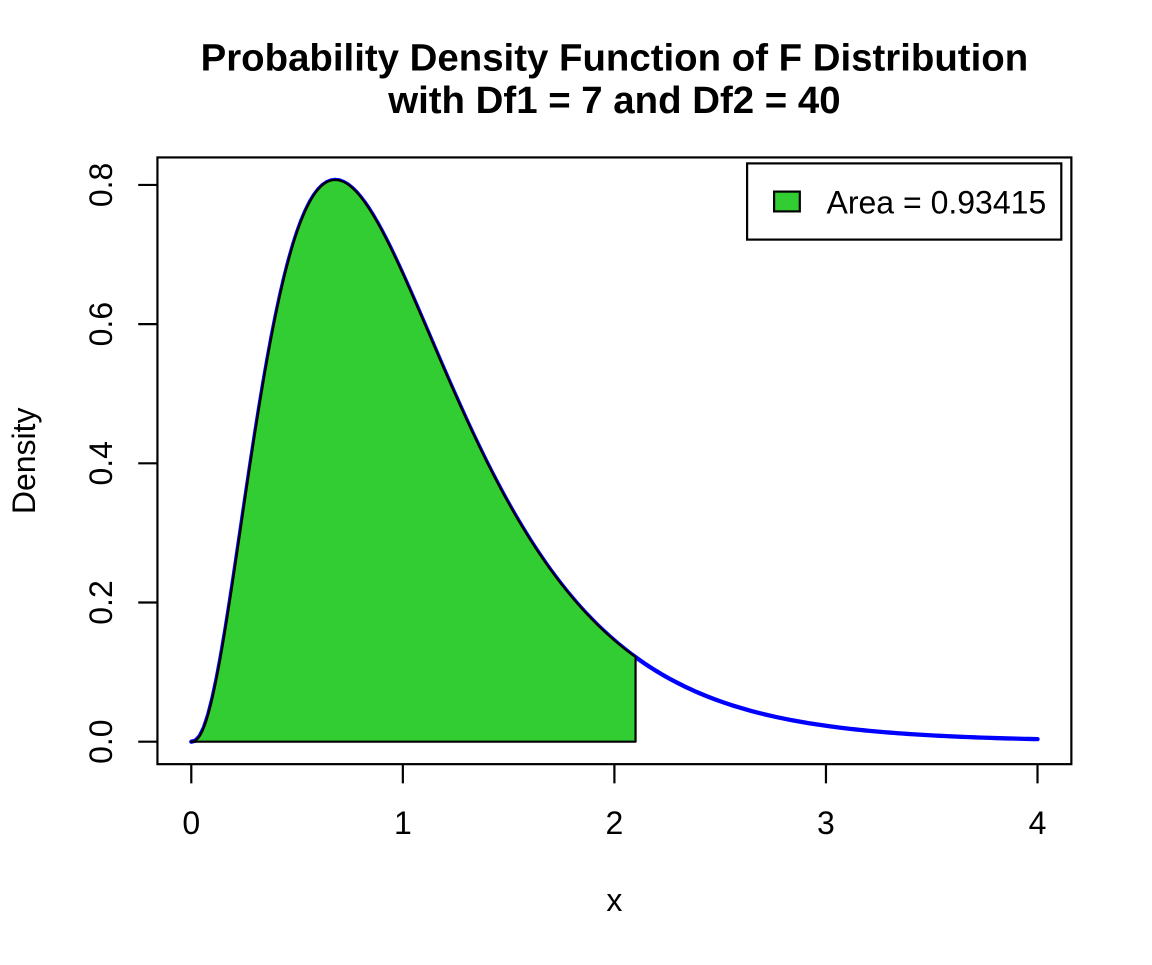 The image size is (1152, 965). What do you see at coordinates (1038, 823) in the screenshot?
I see `svg-text: 4` at bounding box center [1038, 823].